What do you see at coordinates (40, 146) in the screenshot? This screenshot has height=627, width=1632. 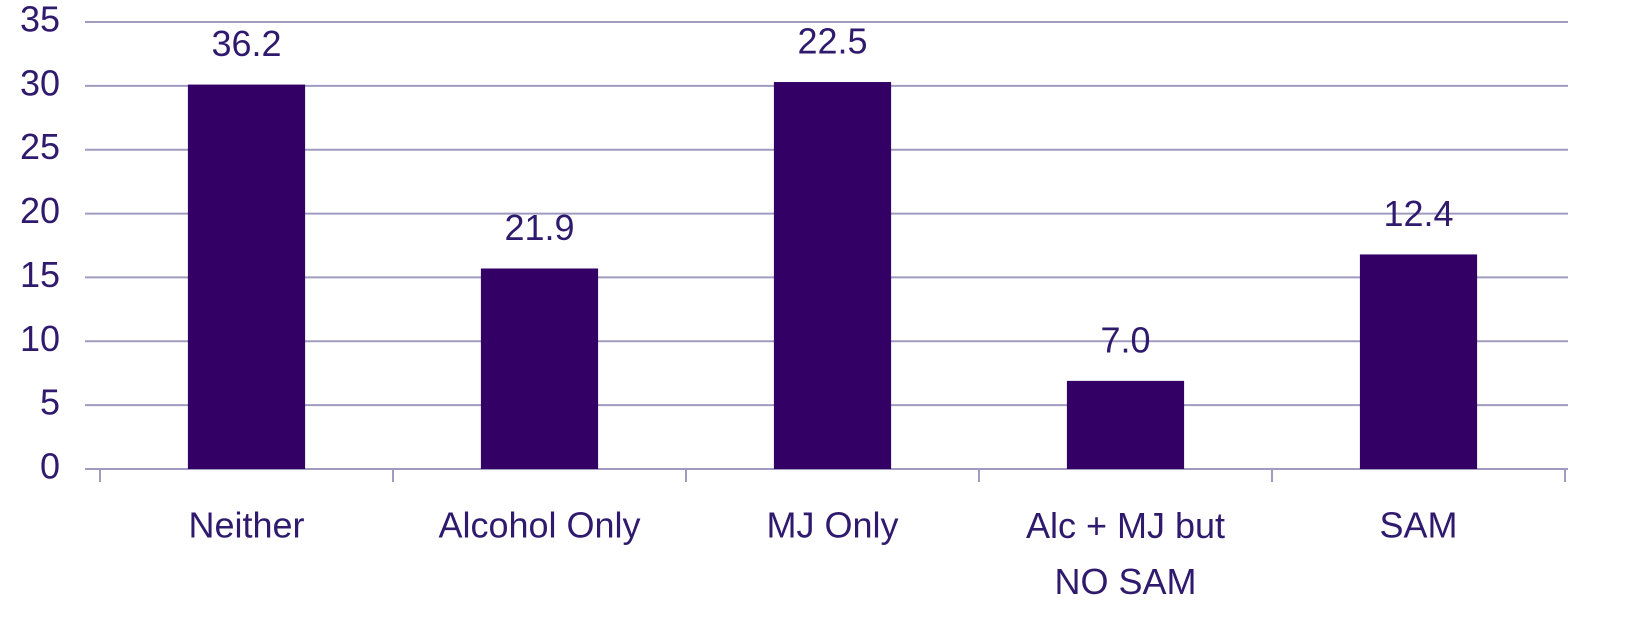 I see `y-tick-label: 25` at bounding box center [40, 146].